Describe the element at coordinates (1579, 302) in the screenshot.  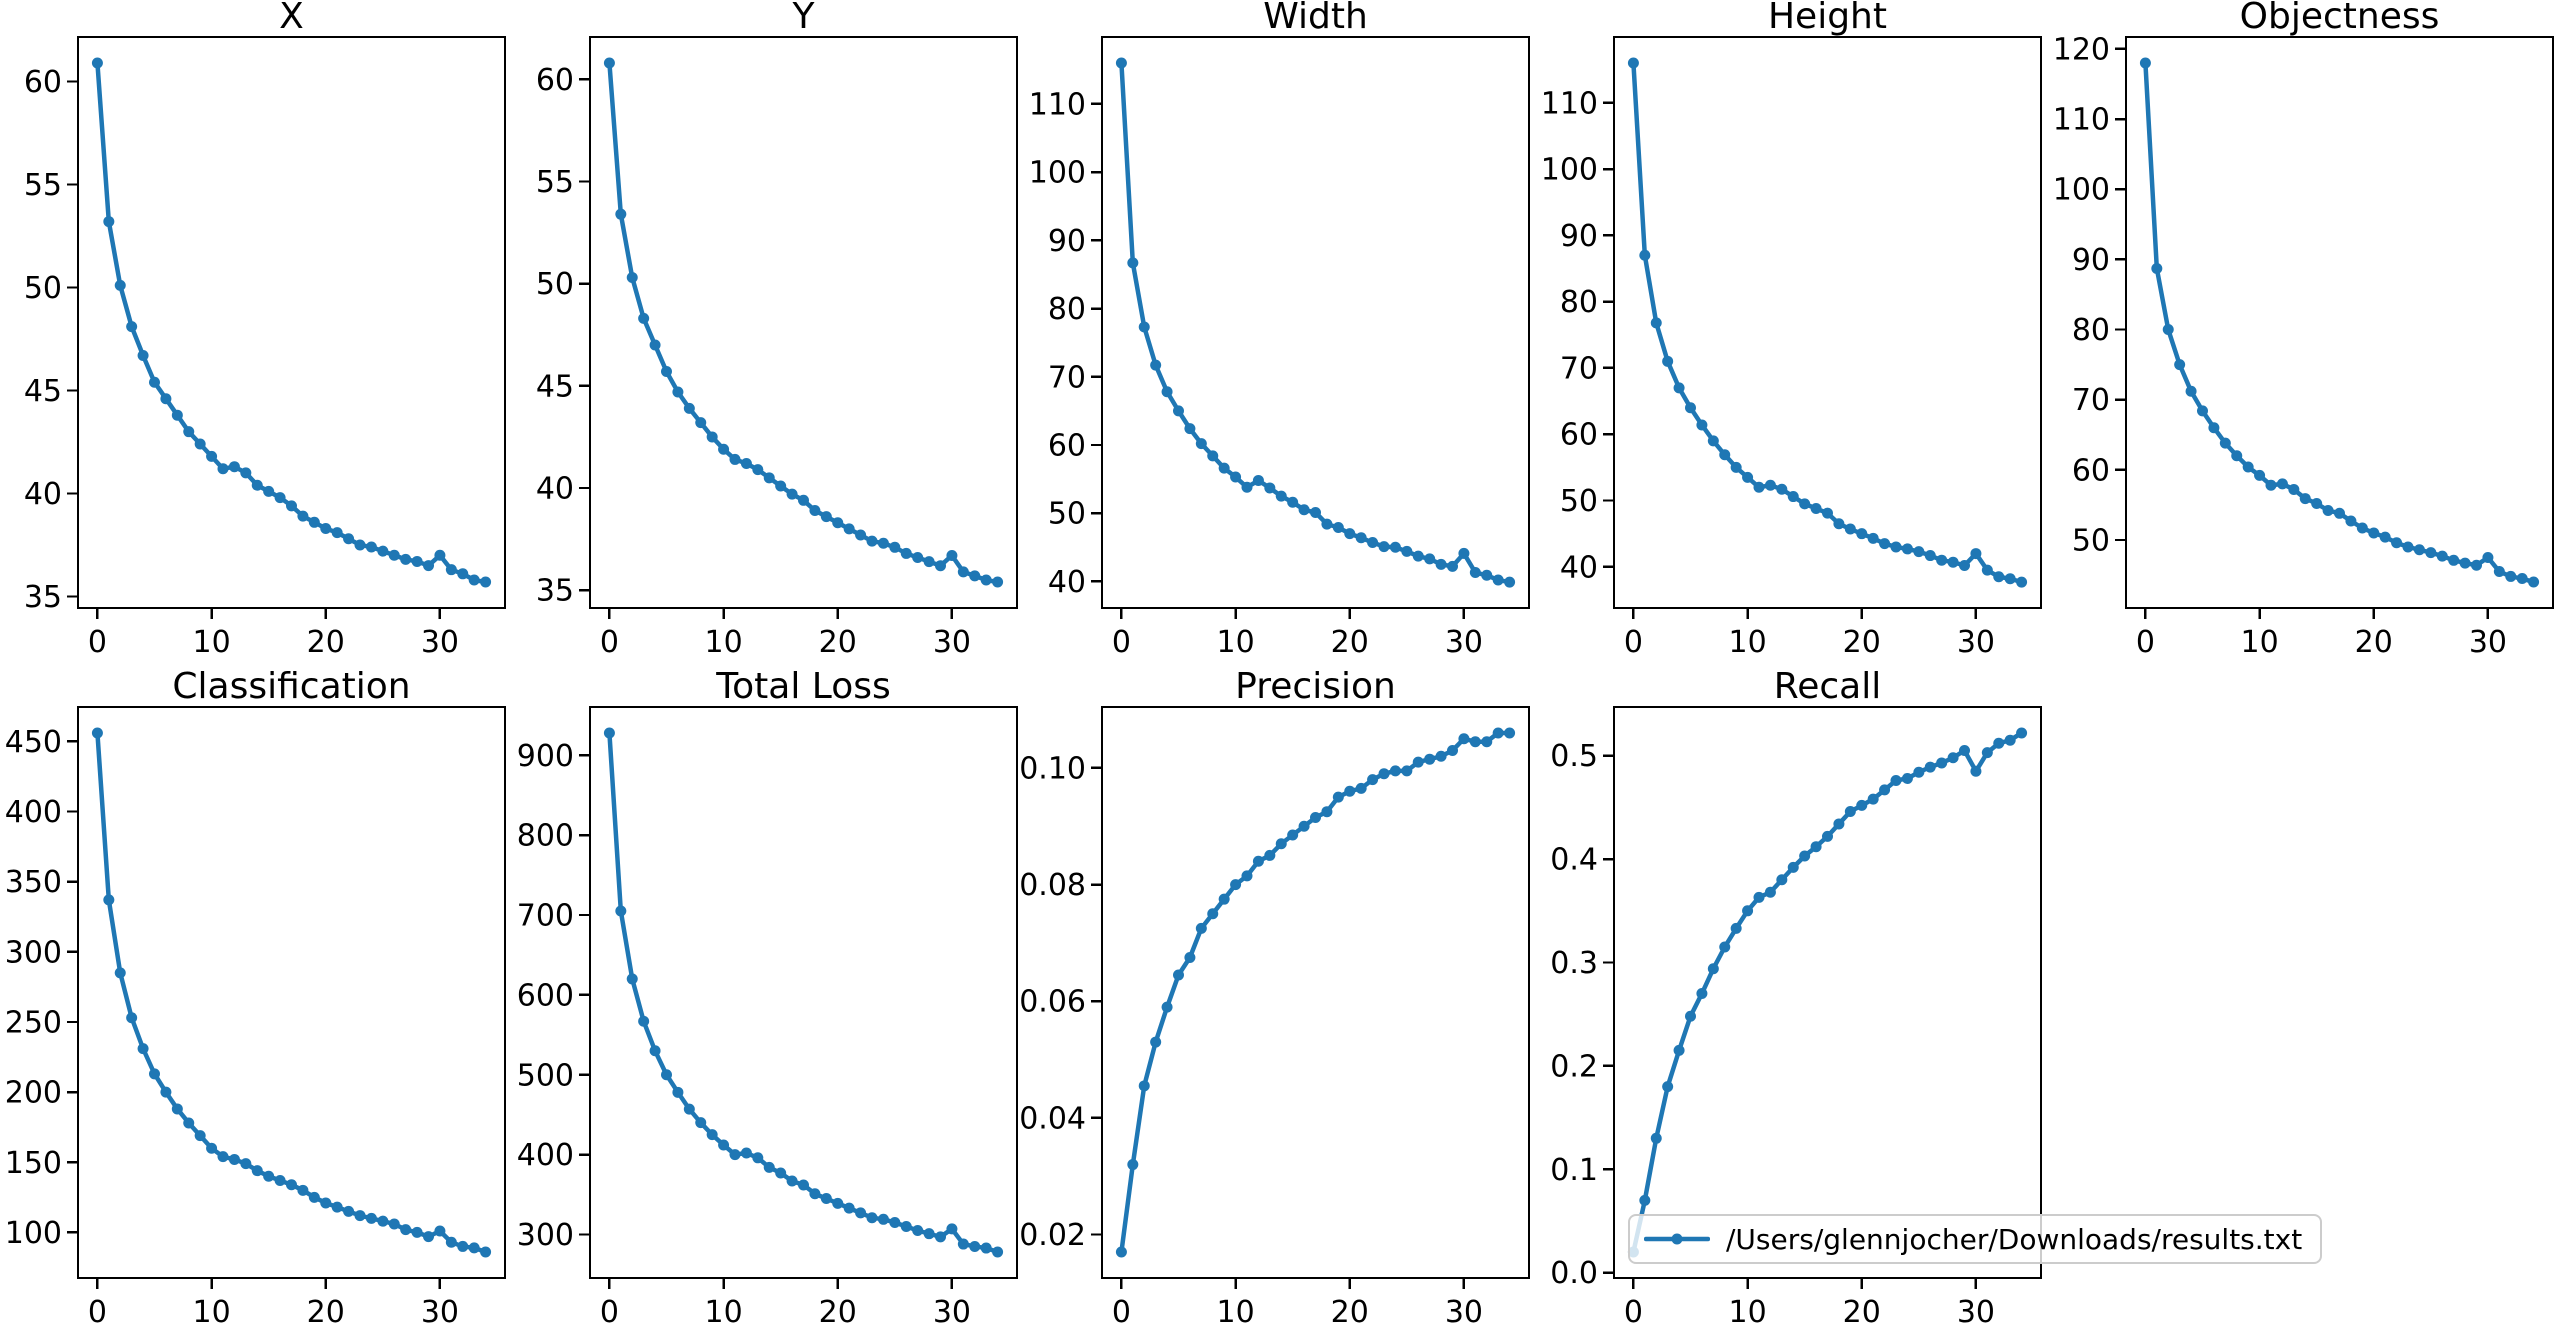
I see `y-tick-label: 80` at that location.